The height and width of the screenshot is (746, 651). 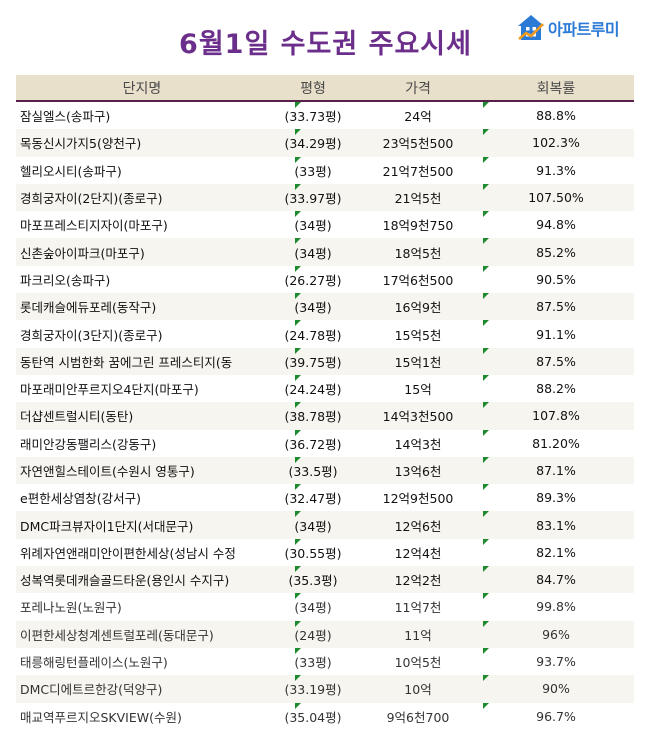 I want to click on table-row: 파크리오(송파구) (26.27평) 17억6천500 90.5%, so click(x=325, y=279).